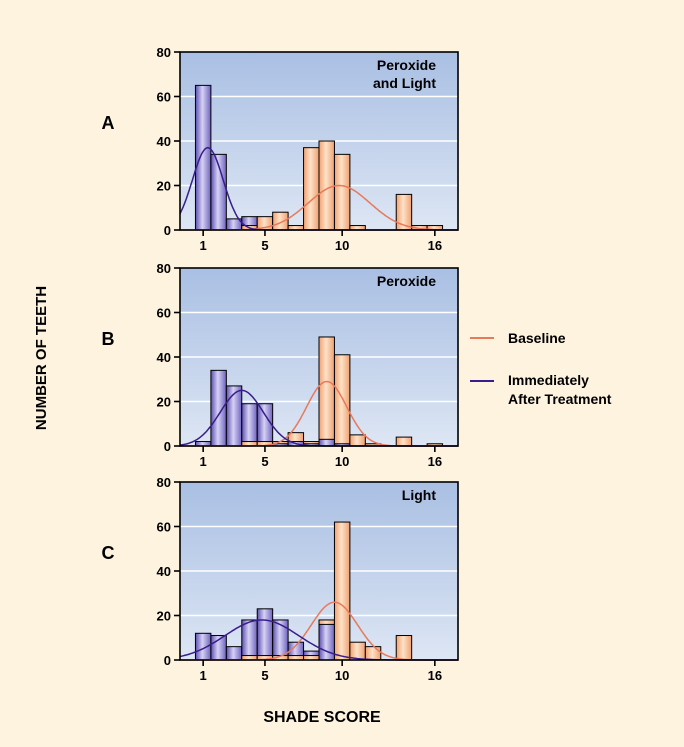 This screenshot has width=684, height=747. Describe the element at coordinates (108, 553) in the screenshot. I see `panel-letter: C` at that location.